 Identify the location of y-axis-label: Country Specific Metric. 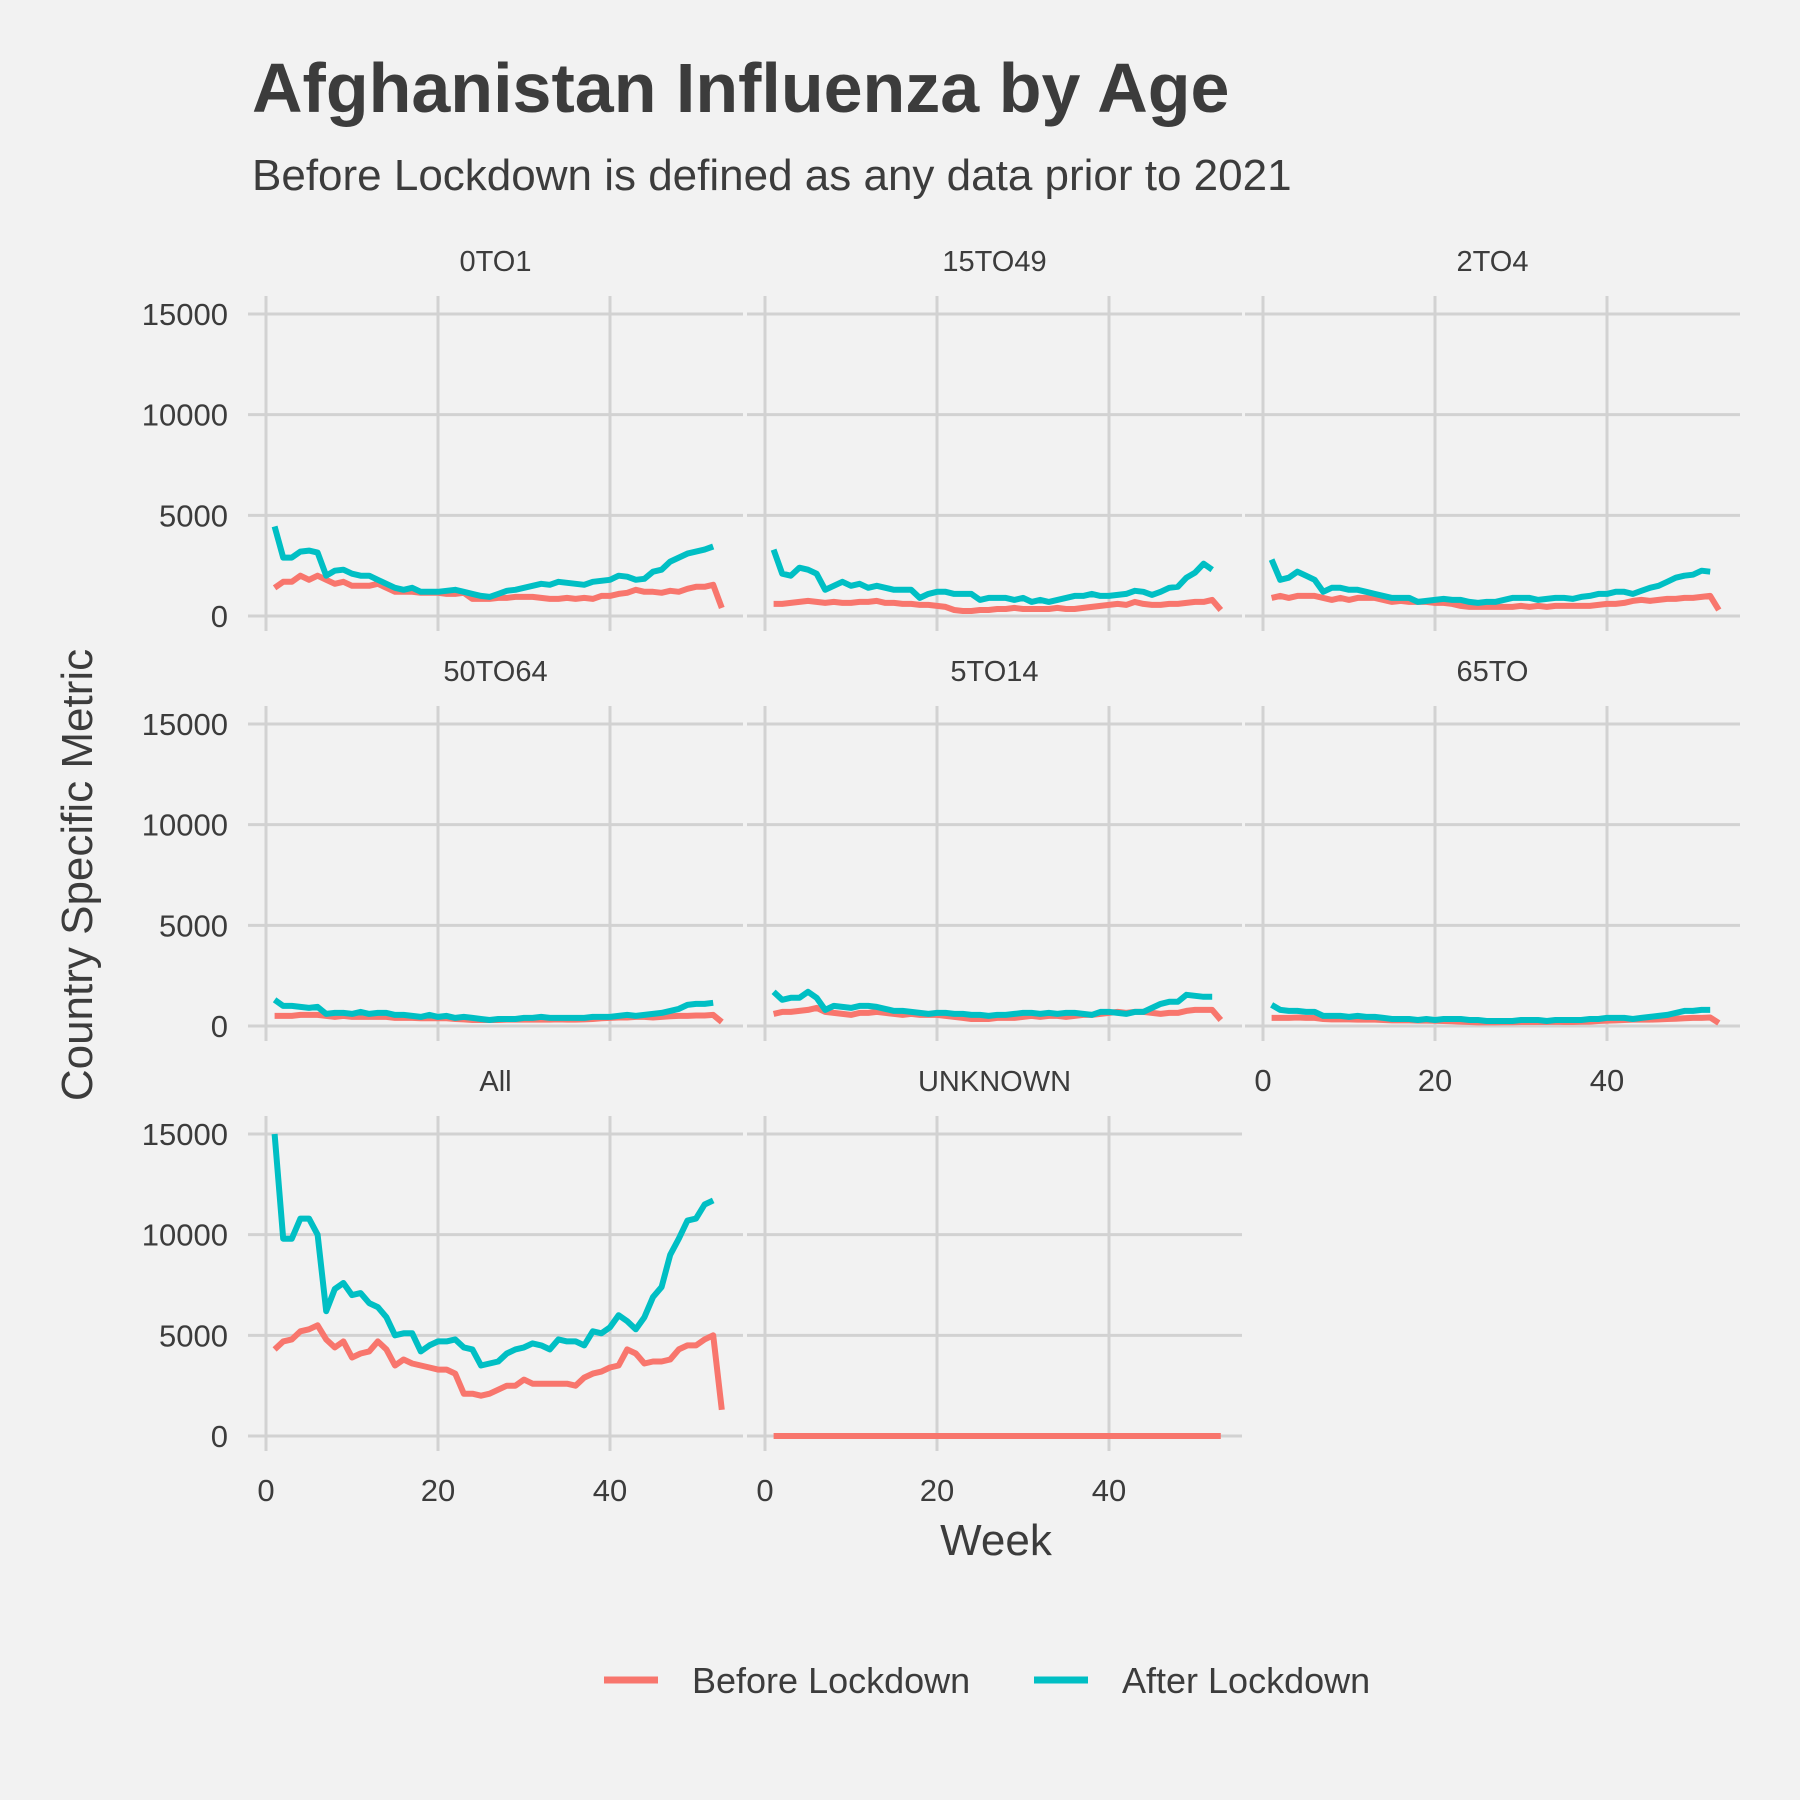
(77, 875).